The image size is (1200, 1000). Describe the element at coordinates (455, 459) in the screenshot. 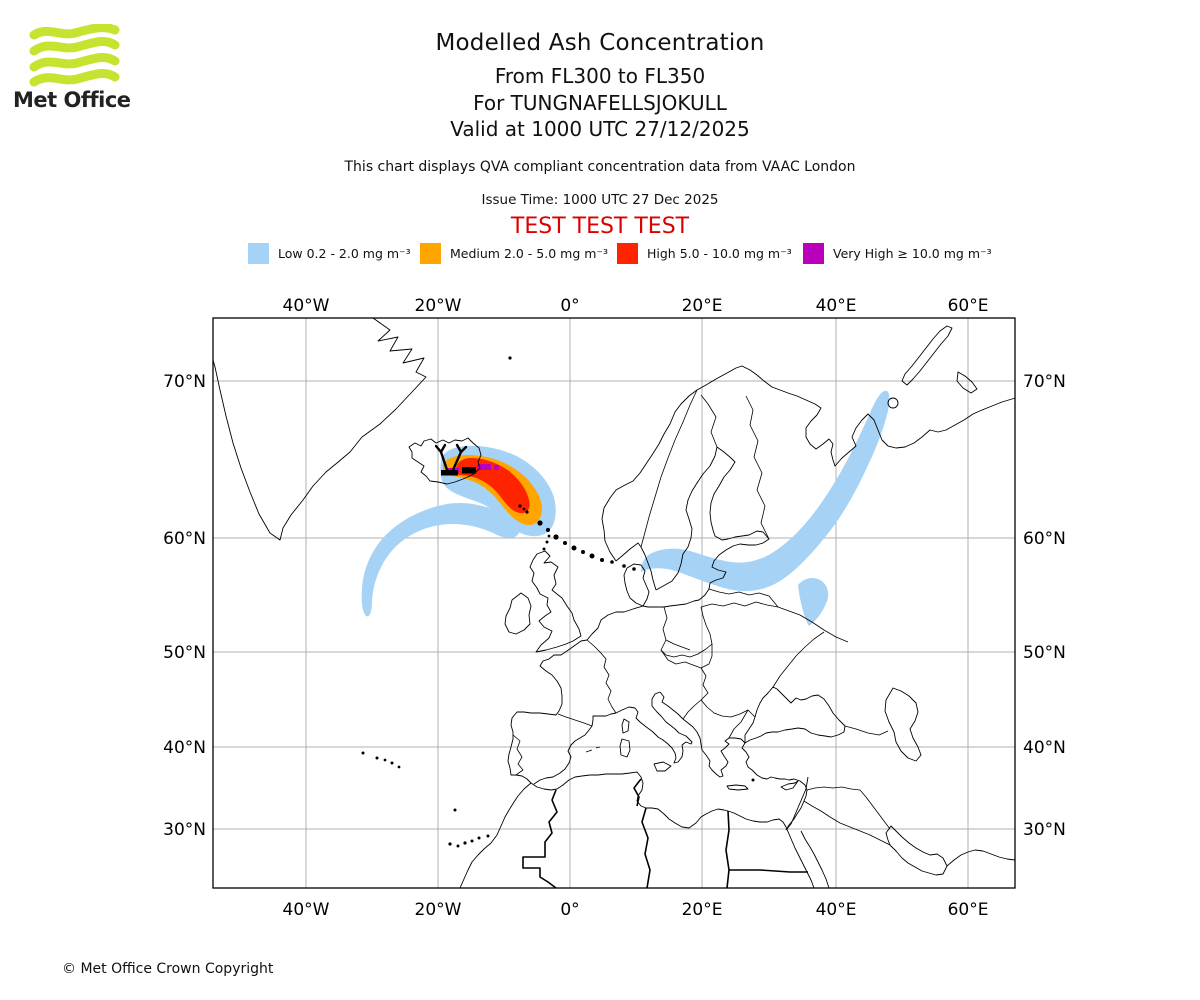

I see `volcano-eruption-marker-icon` at that location.